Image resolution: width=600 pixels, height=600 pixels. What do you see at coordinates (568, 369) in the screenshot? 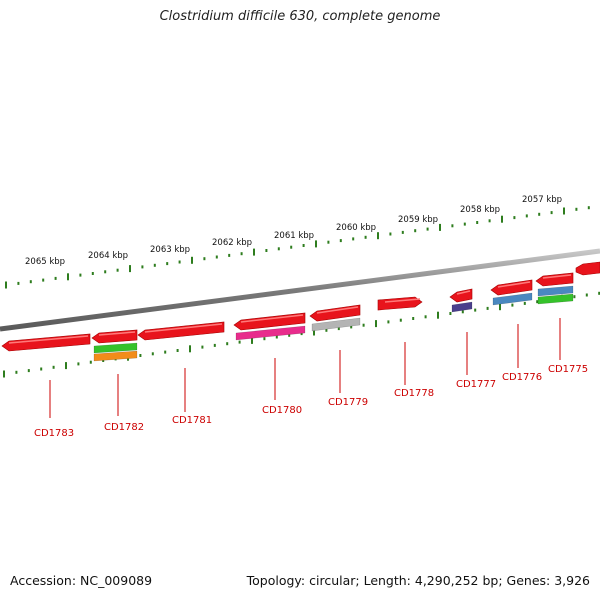
I see `gene-label-cd1775: CD1775` at bounding box center [568, 369].